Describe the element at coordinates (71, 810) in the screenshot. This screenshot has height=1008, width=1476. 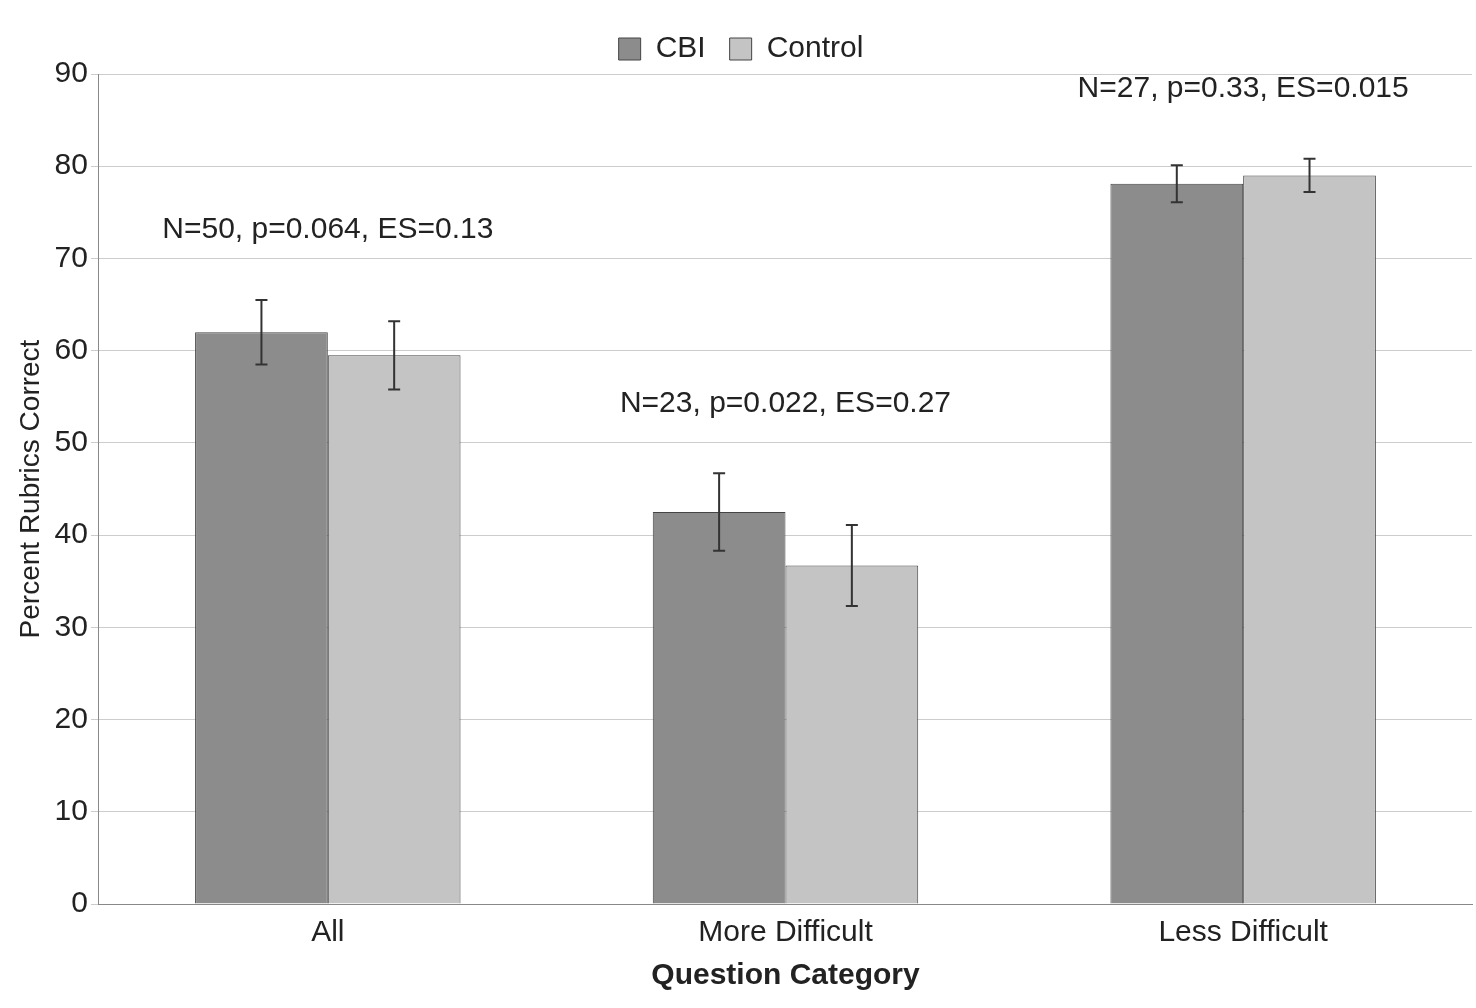
I see `y-tick-label: 10` at that location.